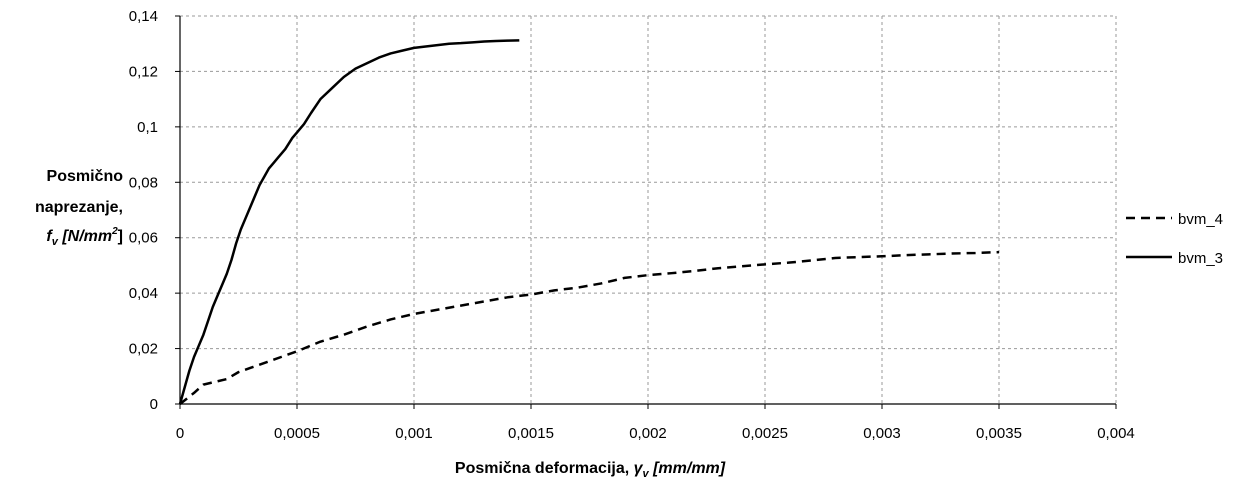  What do you see at coordinates (180, 433) in the screenshot?
I see `x-tick-label: 0` at bounding box center [180, 433].